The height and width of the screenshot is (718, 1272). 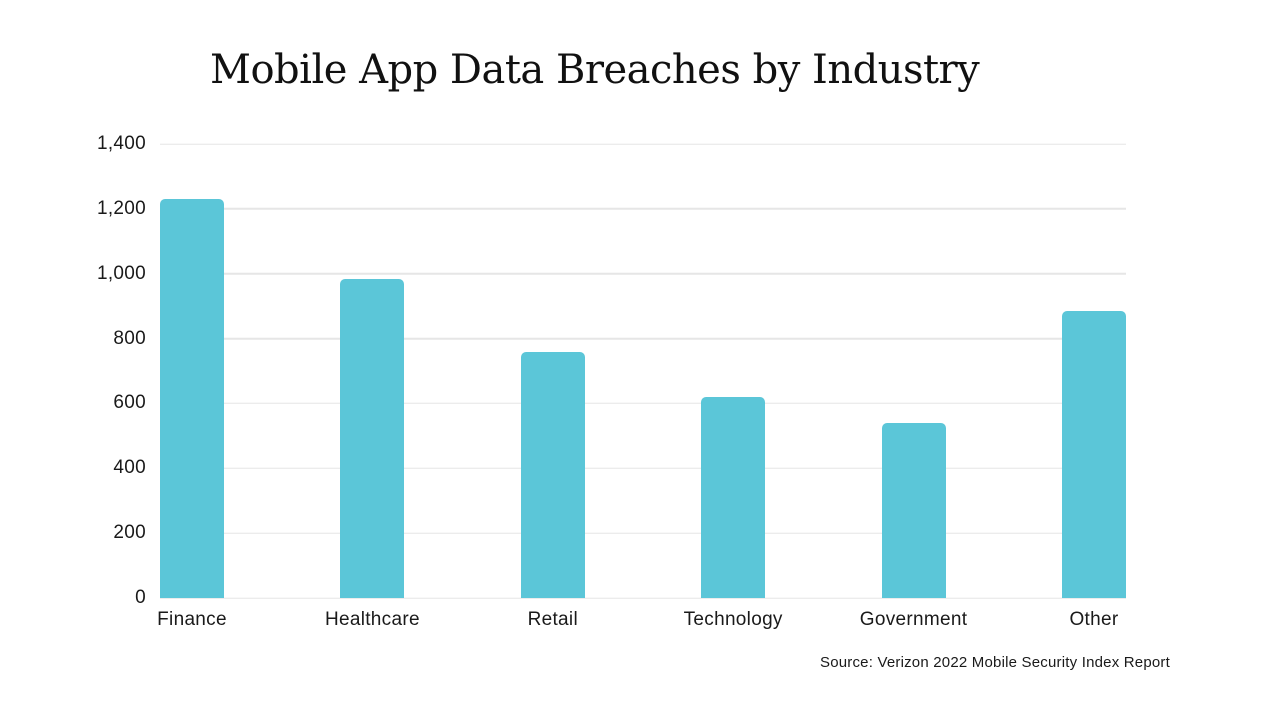 What do you see at coordinates (733, 387) in the screenshot?
I see `bar-slot-technology: Technology` at bounding box center [733, 387].